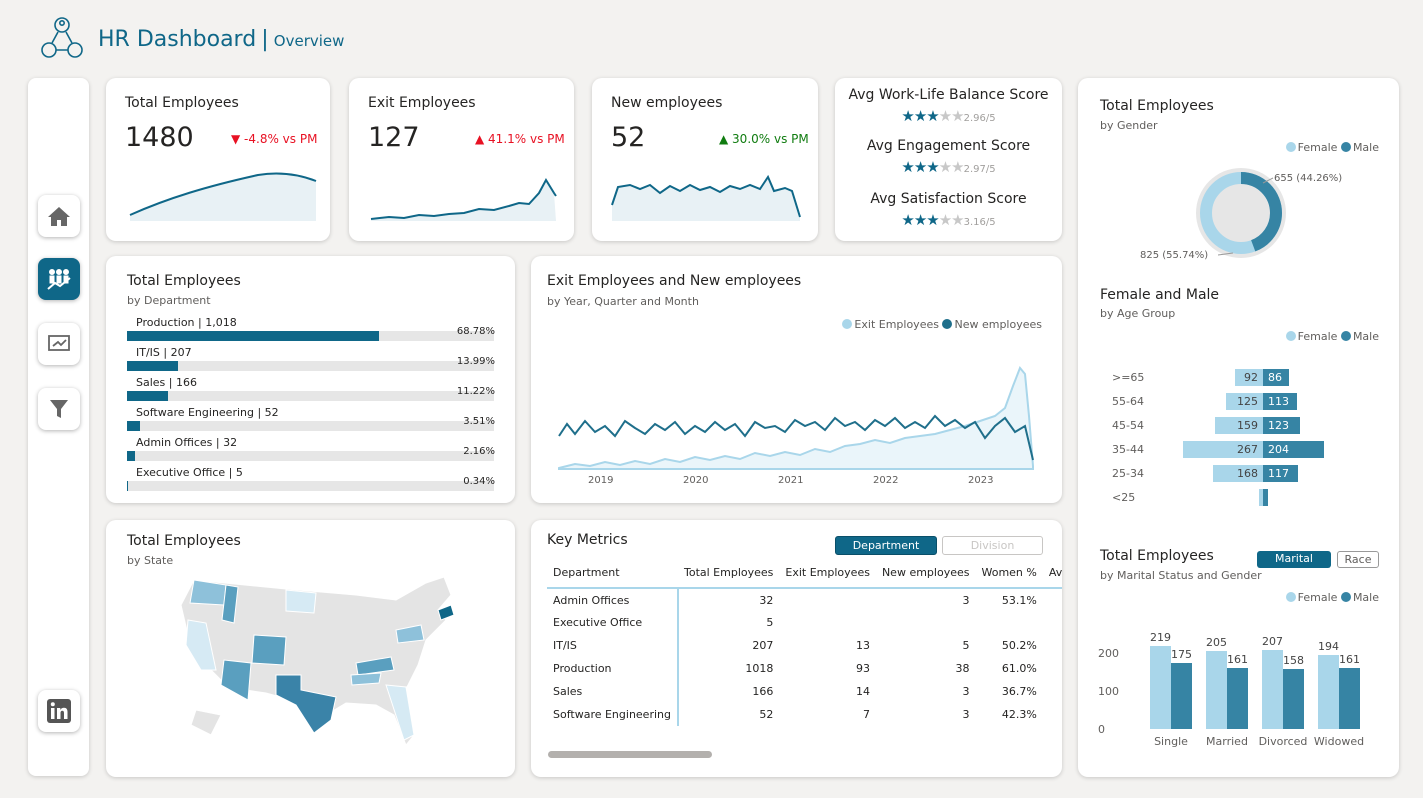 This screenshot has height=798, width=1423. Describe the element at coordinates (59, 279) in the screenshot. I see `nav-overview-button` at that location.